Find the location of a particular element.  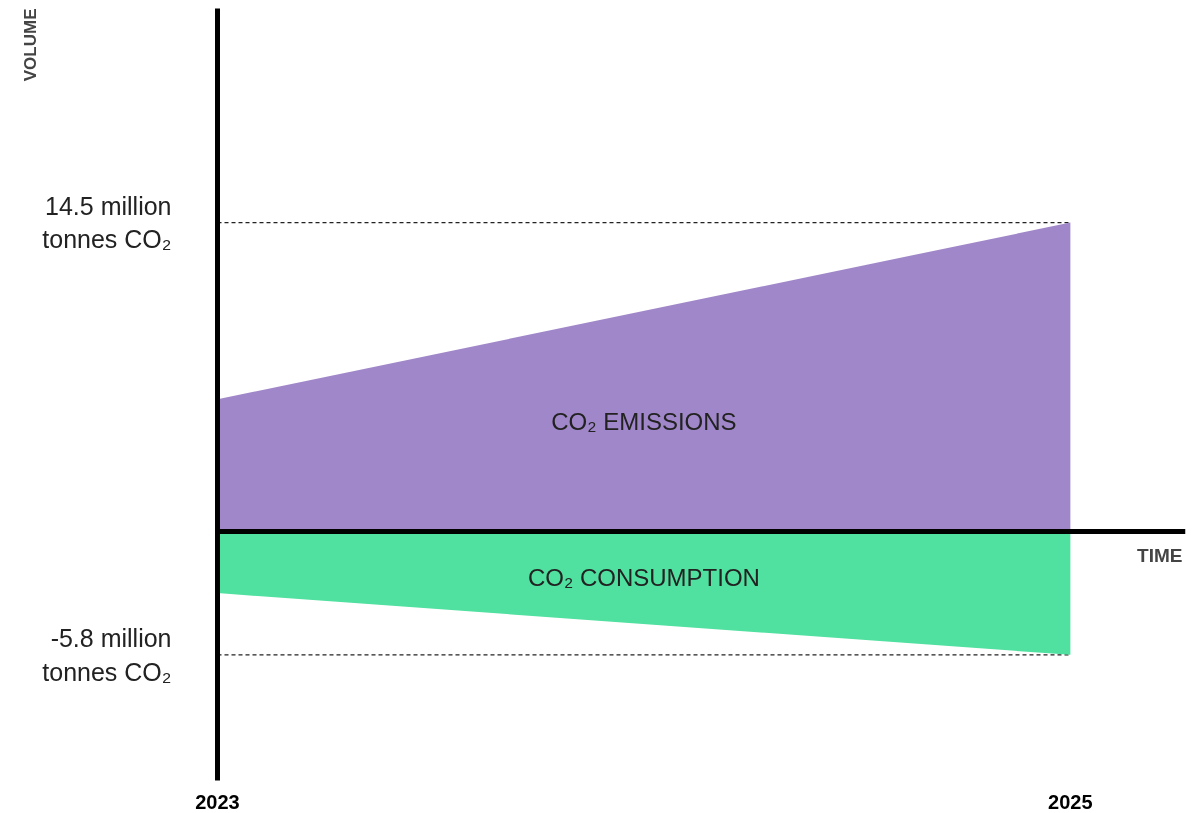

y-tick-label: -5.8 million tonnes CO₂ is located at coordinates (107, 655).